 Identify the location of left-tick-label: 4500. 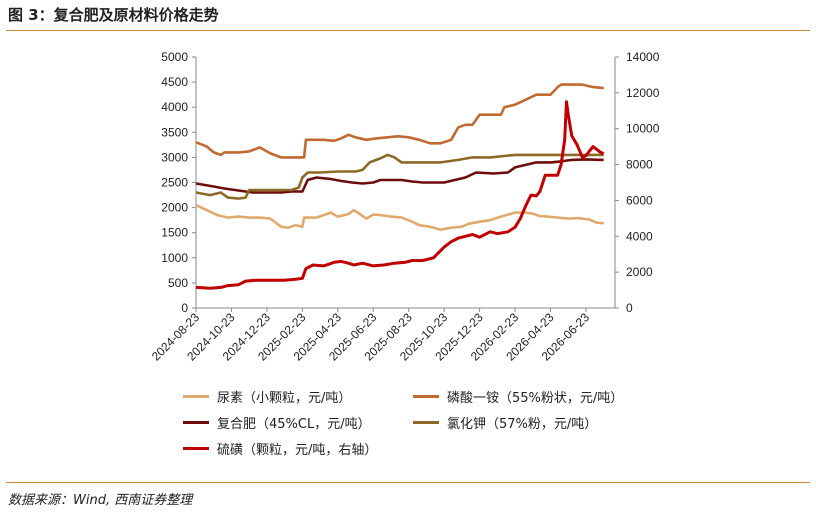
(174, 82).